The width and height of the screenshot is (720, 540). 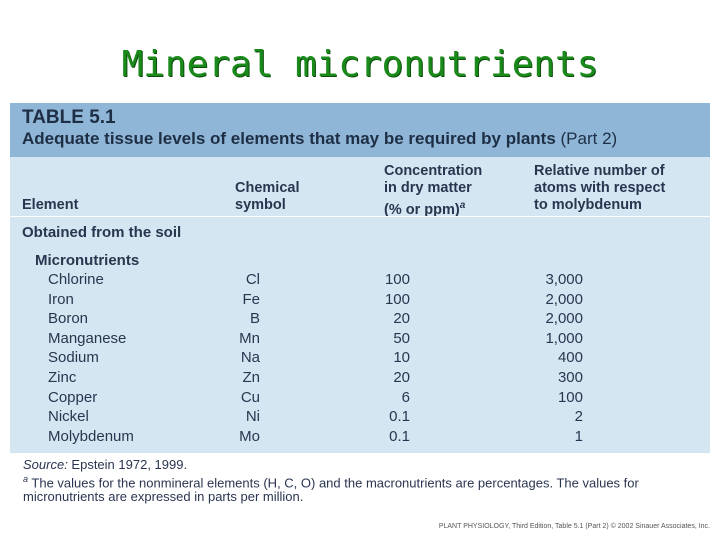 What do you see at coordinates (250, 397) in the screenshot?
I see `element-symbol: Cu` at bounding box center [250, 397].